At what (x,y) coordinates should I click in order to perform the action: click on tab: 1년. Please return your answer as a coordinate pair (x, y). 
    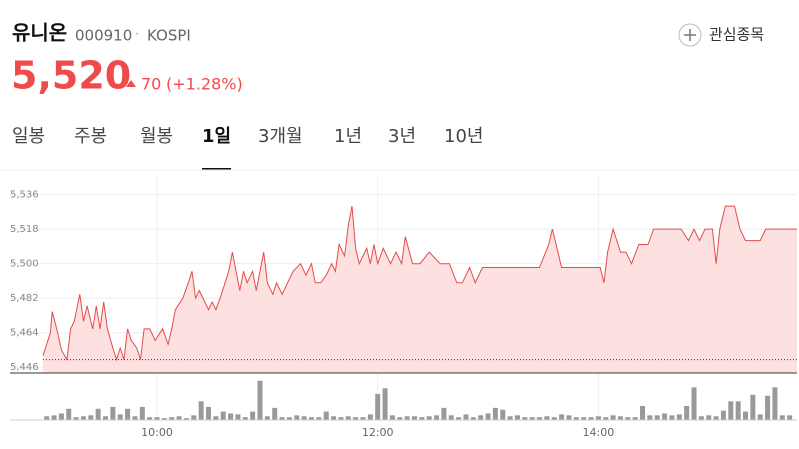
    Looking at the image, I should click on (348, 136).